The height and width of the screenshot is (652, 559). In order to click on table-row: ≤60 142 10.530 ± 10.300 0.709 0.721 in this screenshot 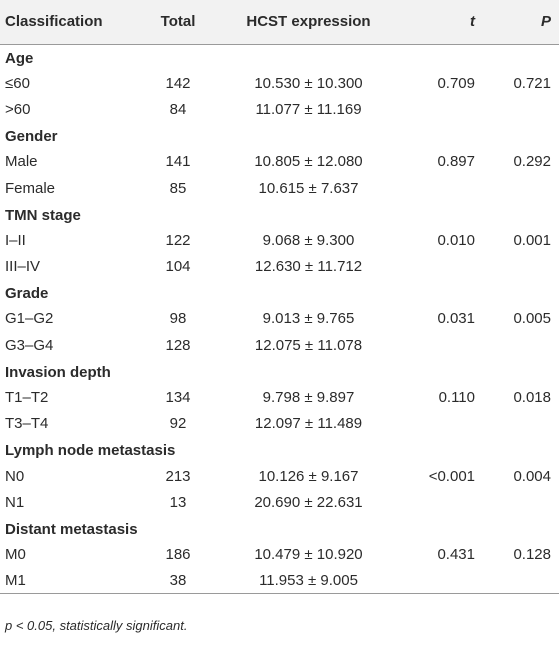, I will do `click(279, 83)`.